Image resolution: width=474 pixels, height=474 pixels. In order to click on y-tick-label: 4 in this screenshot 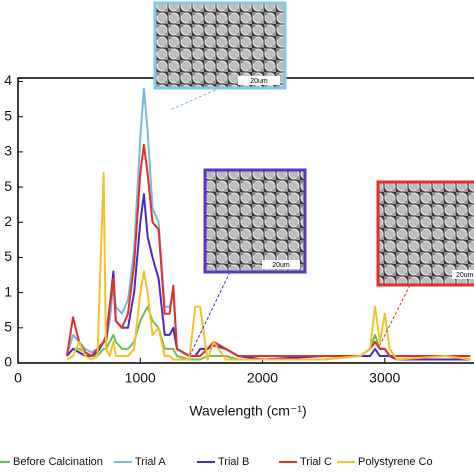, I will do `click(8, 80)`.